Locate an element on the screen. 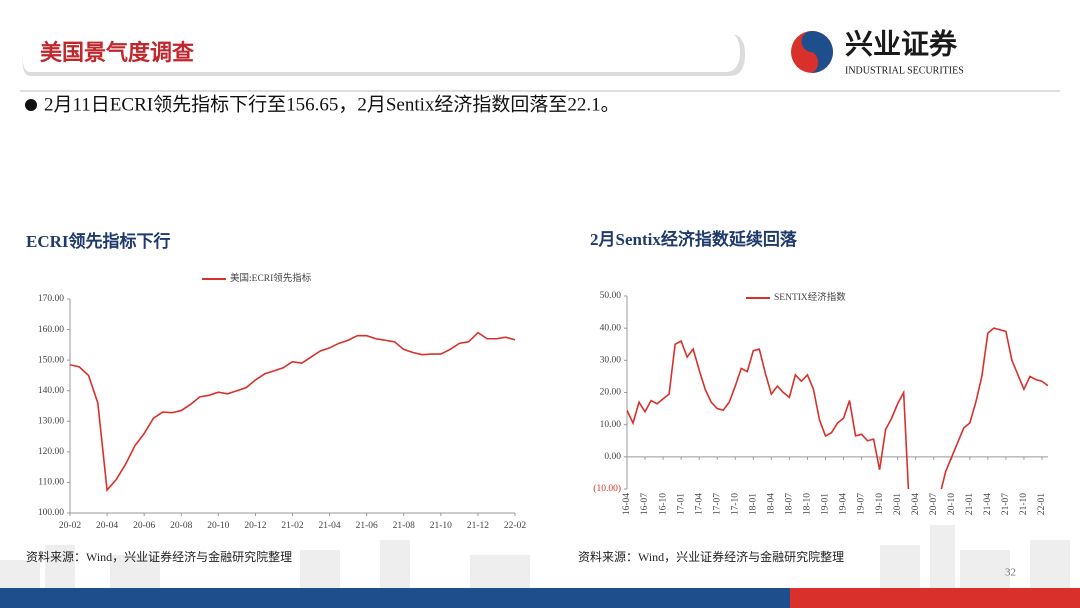  y-tick-label: 30.00 is located at coordinates (611, 361).